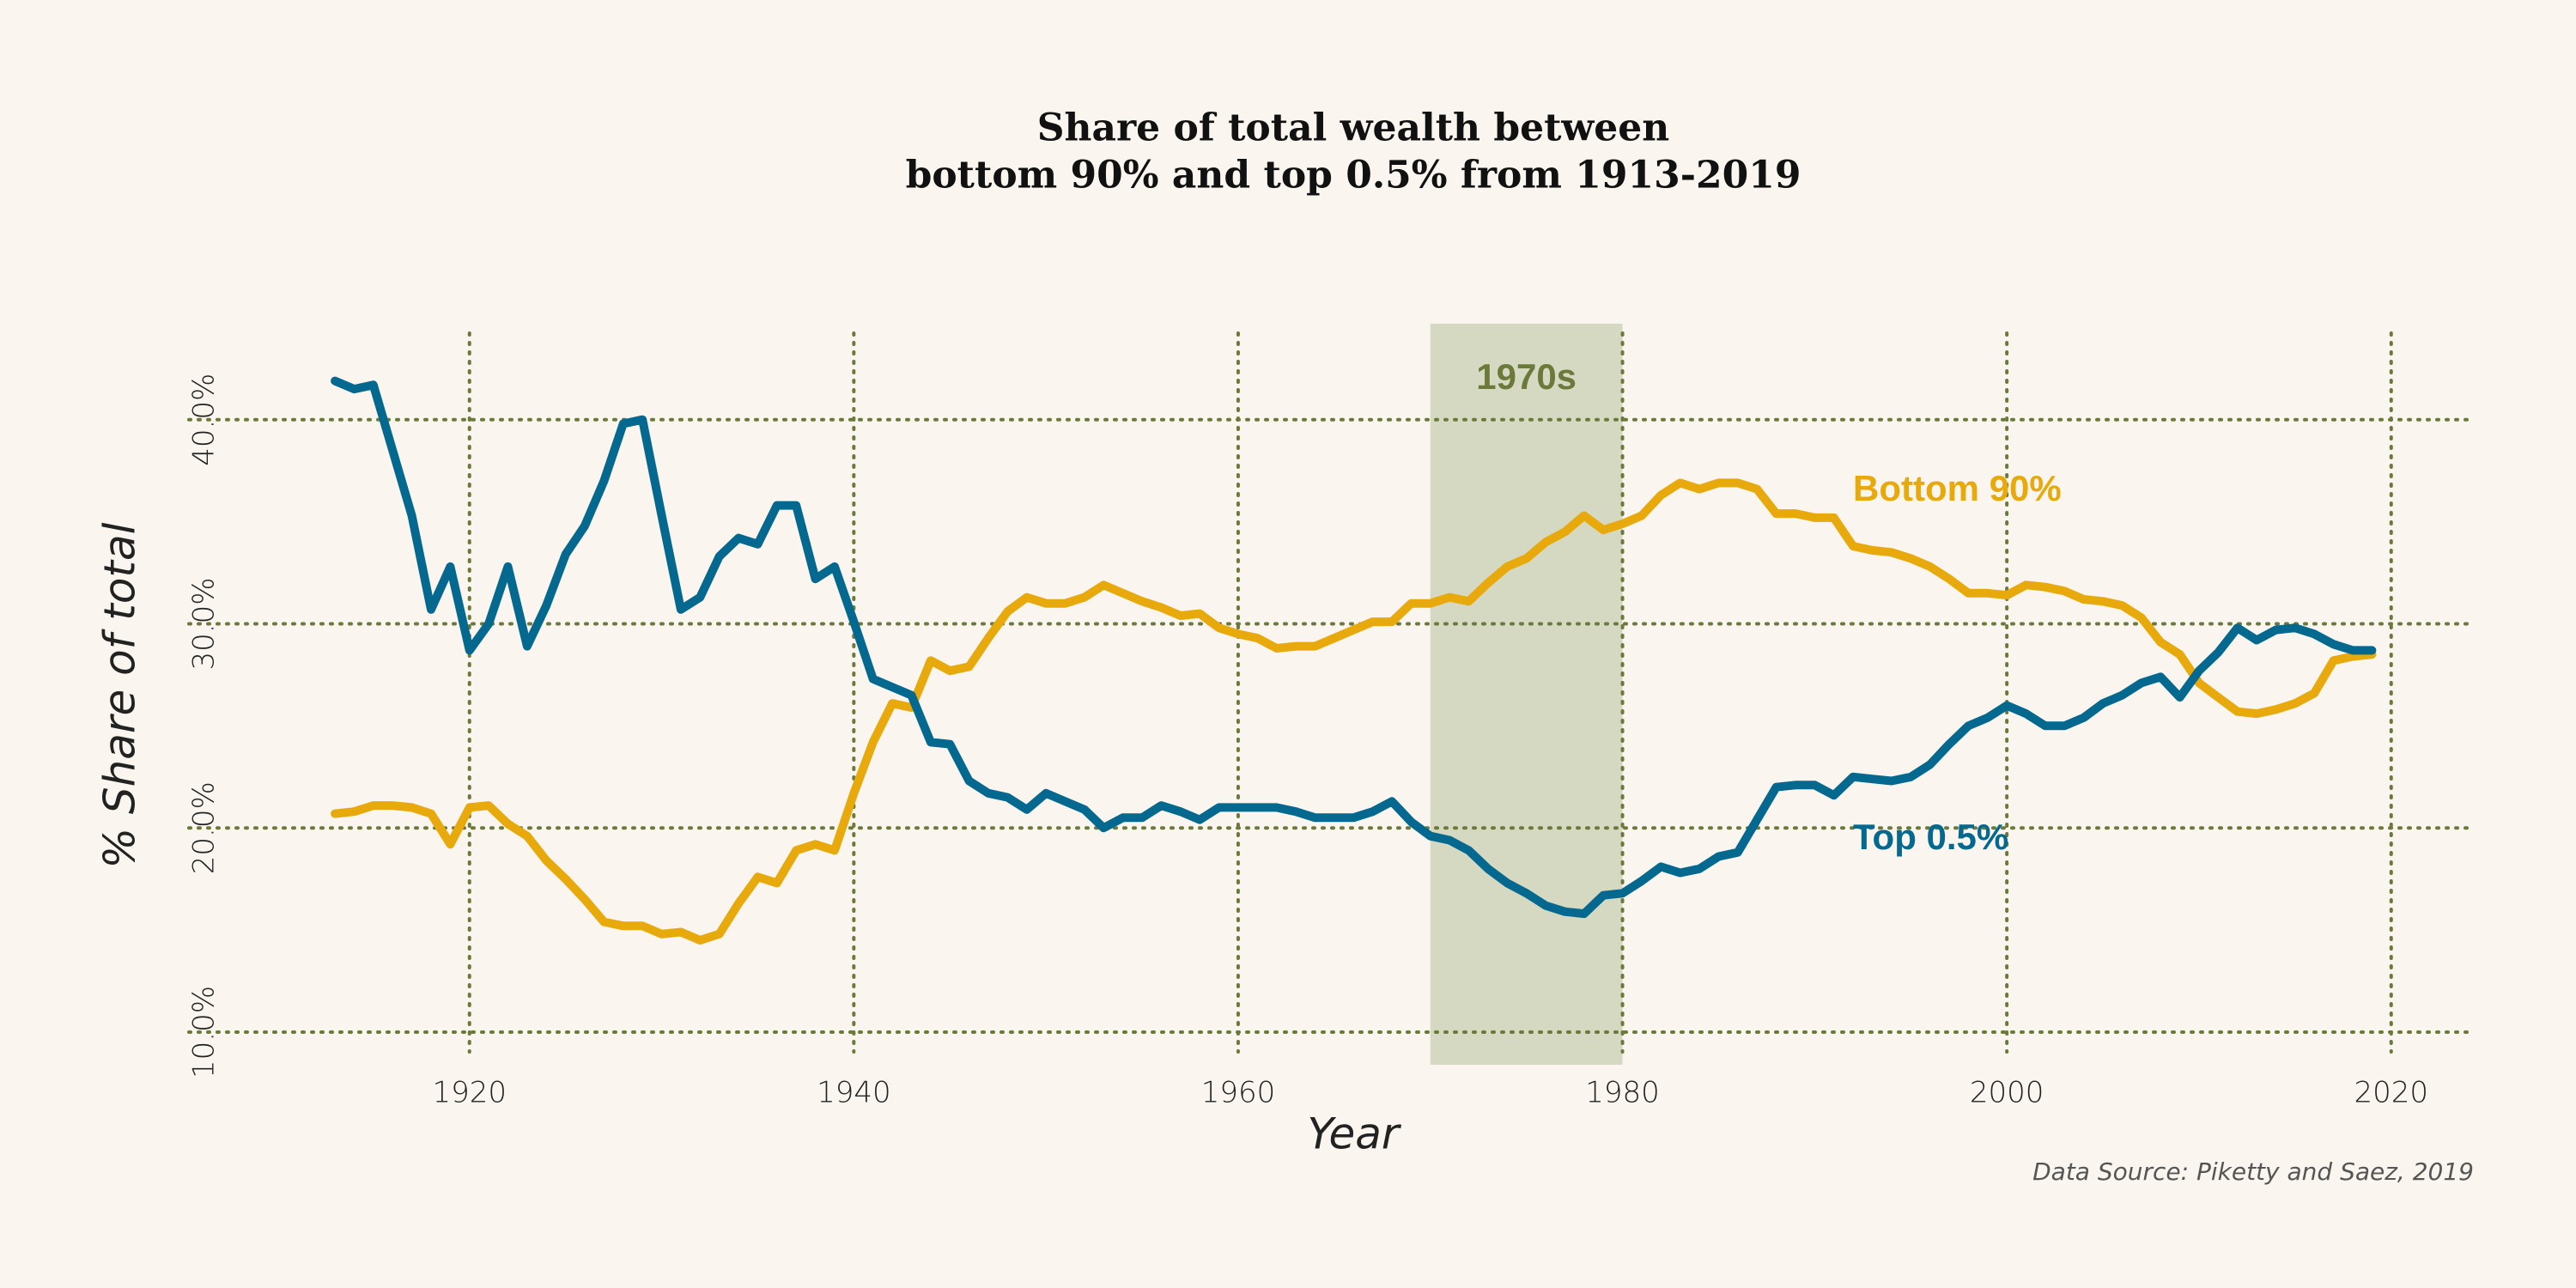 The height and width of the screenshot is (1288, 2576). Describe the element at coordinates (120, 695) in the screenshot. I see `y-axis-label: % Share of total` at that location.